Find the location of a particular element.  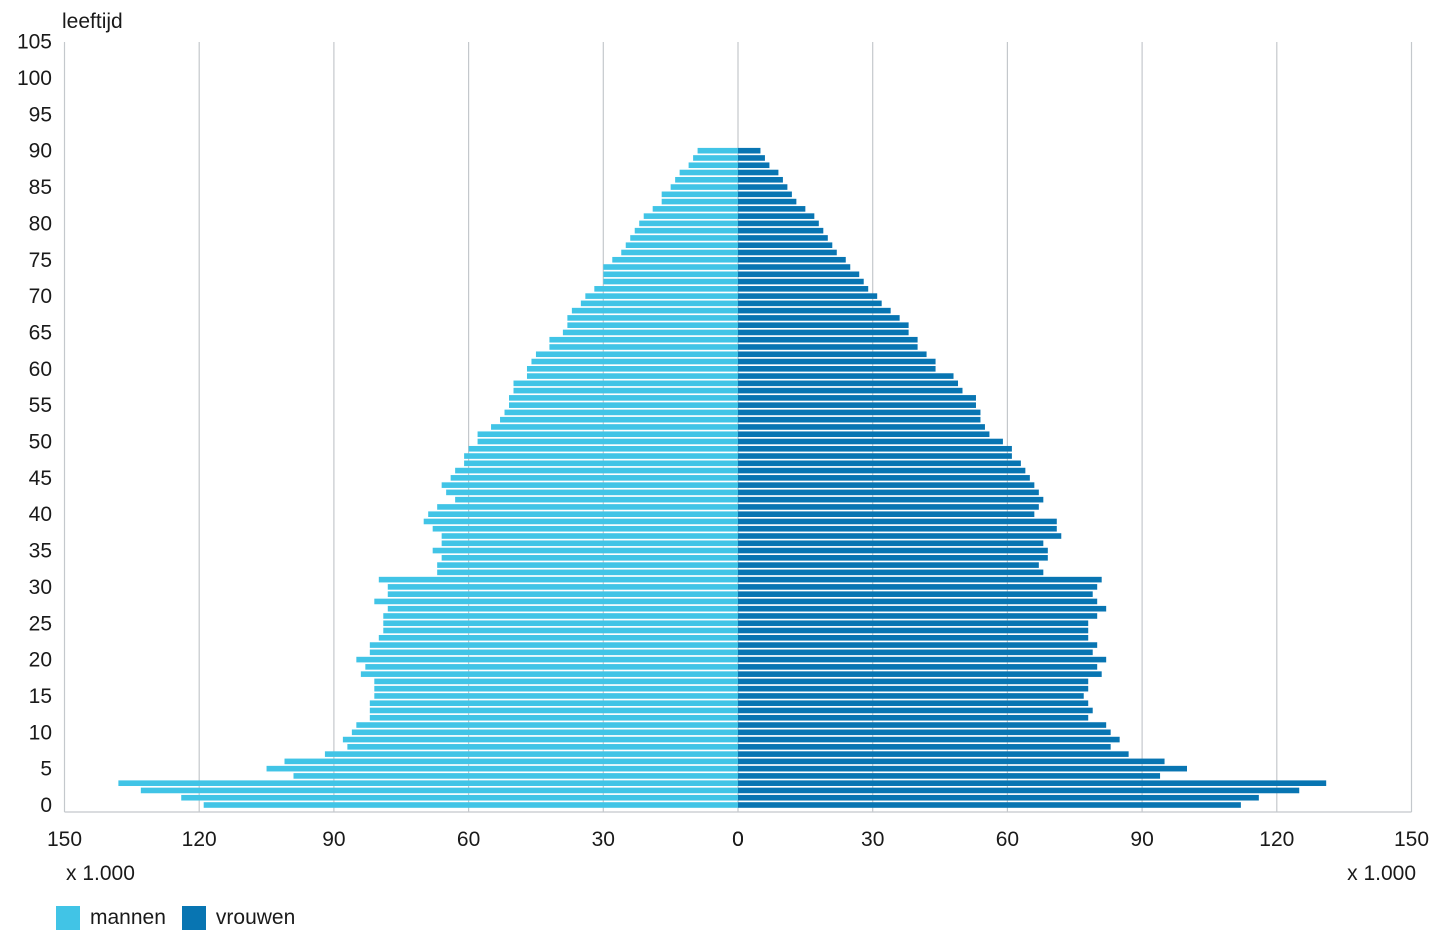

y-tick-label: 100 is located at coordinates (34, 78).